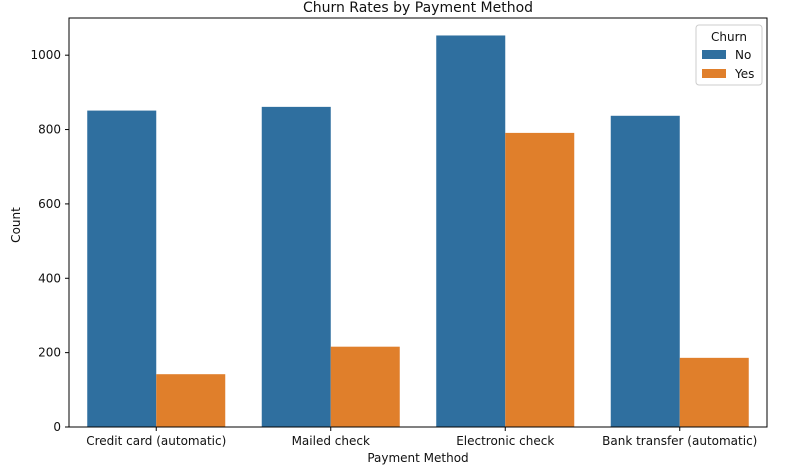 The width and height of the screenshot is (798, 470). I want to click on y-axis-label: Count, so click(16, 225).